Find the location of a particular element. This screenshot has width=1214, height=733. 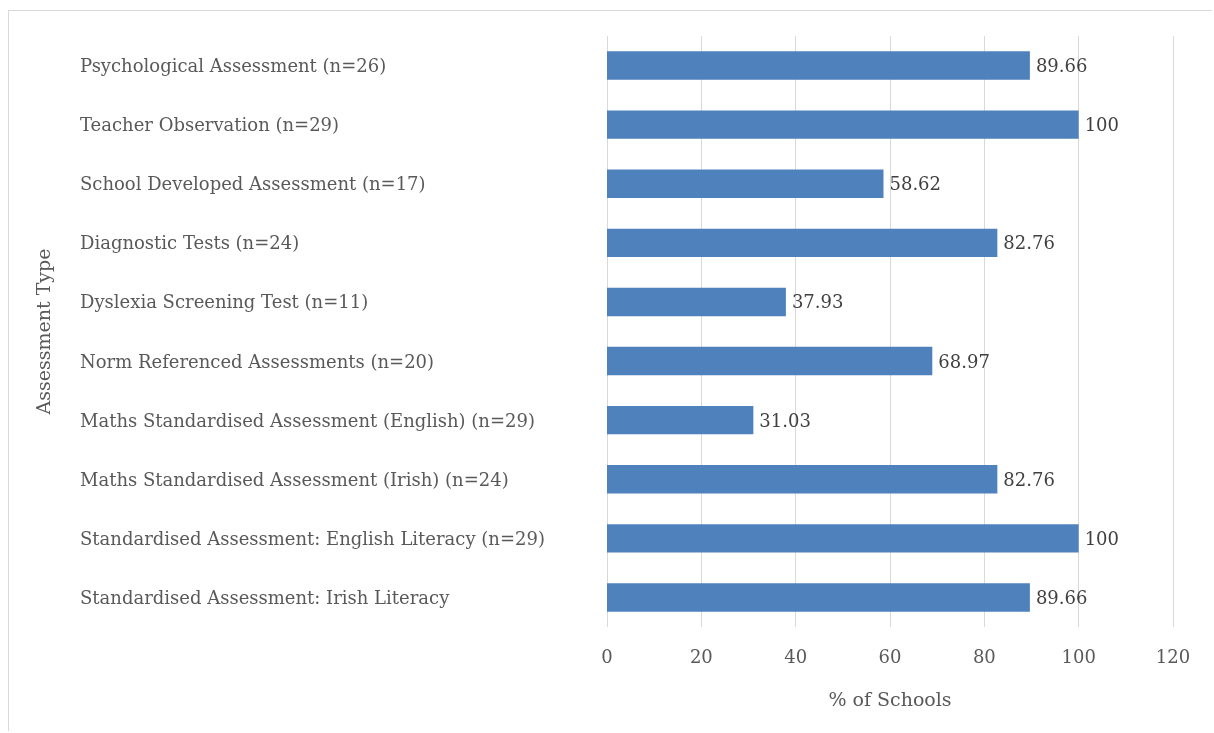

x-tick-label: 120 is located at coordinates (1173, 656).